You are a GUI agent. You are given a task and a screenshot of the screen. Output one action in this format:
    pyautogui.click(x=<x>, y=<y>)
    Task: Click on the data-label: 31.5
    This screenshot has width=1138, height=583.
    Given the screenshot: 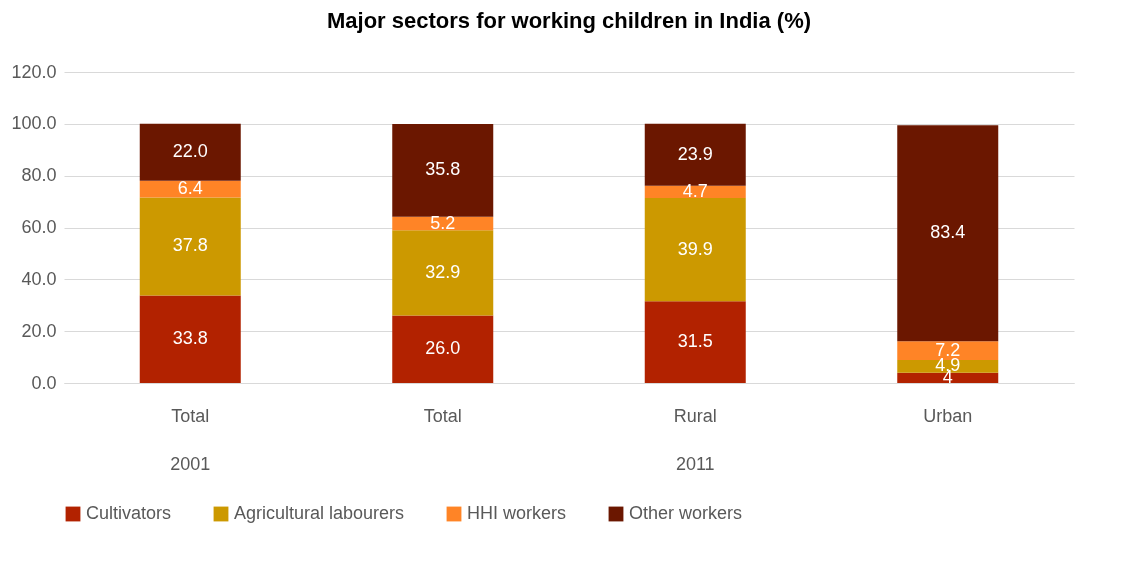 What is the action you would take?
    pyautogui.click(x=695, y=341)
    